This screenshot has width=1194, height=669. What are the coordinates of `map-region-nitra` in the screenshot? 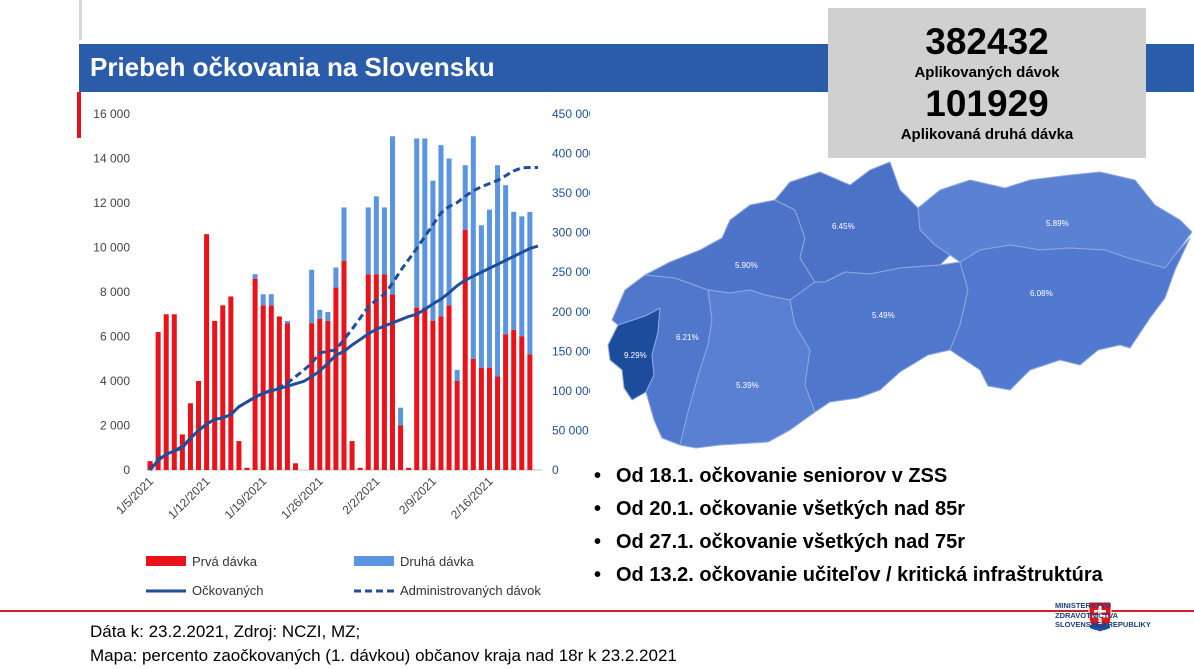 It's located at (747, 369).